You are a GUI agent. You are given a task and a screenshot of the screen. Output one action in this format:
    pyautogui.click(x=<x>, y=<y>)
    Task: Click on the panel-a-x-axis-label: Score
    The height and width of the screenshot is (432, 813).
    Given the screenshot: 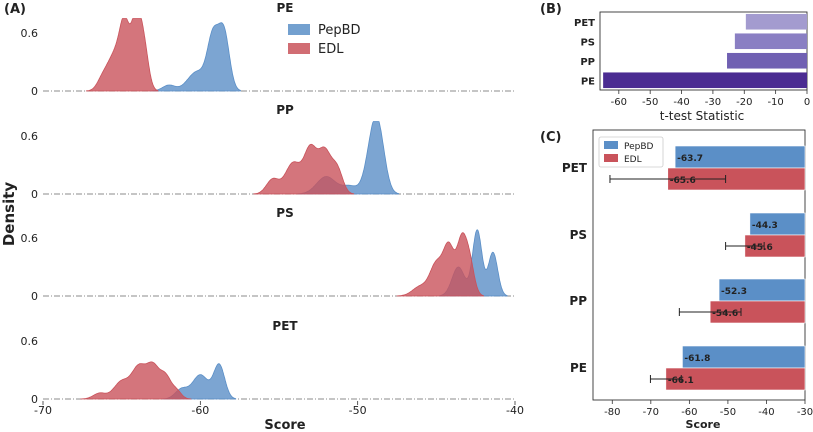 What is the action you would take?
    pyautogui.click(x=284, y=425)
    